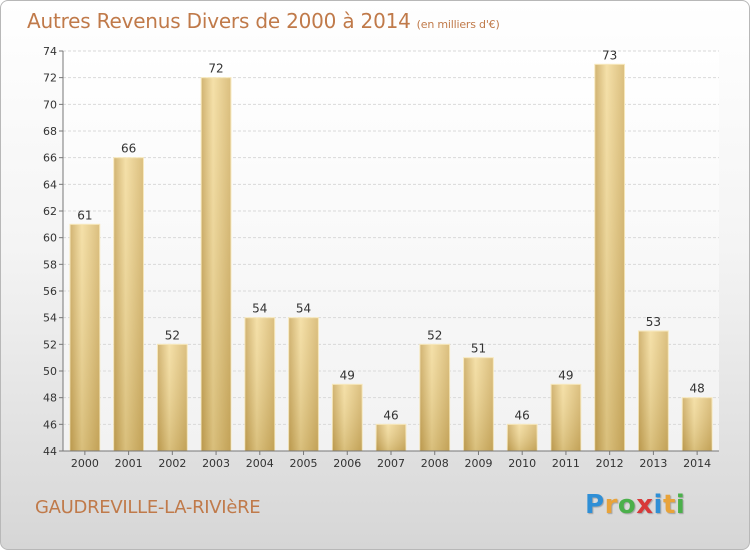 This screenshot has height=550, width=750. Describe the element at coordinates (610, 463) in the screenshot. I see `x-tick-label: 2012` at that location.